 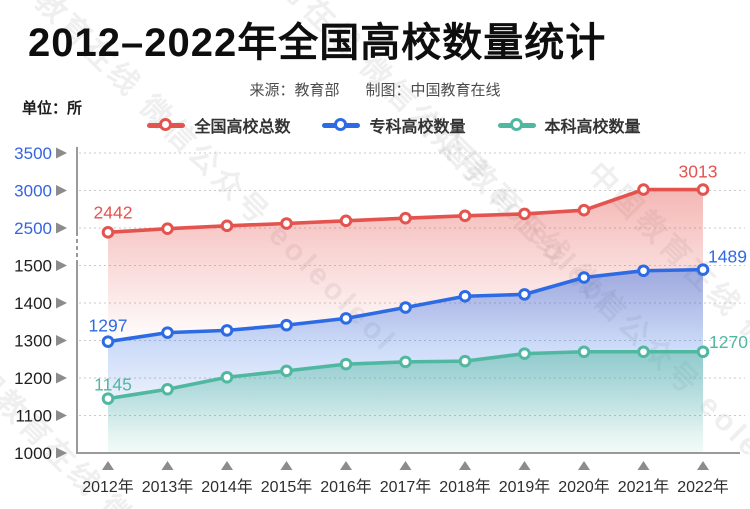 I want to click on legend-item-undergraduate: 本科高校数量, so click(x=569, y=125).